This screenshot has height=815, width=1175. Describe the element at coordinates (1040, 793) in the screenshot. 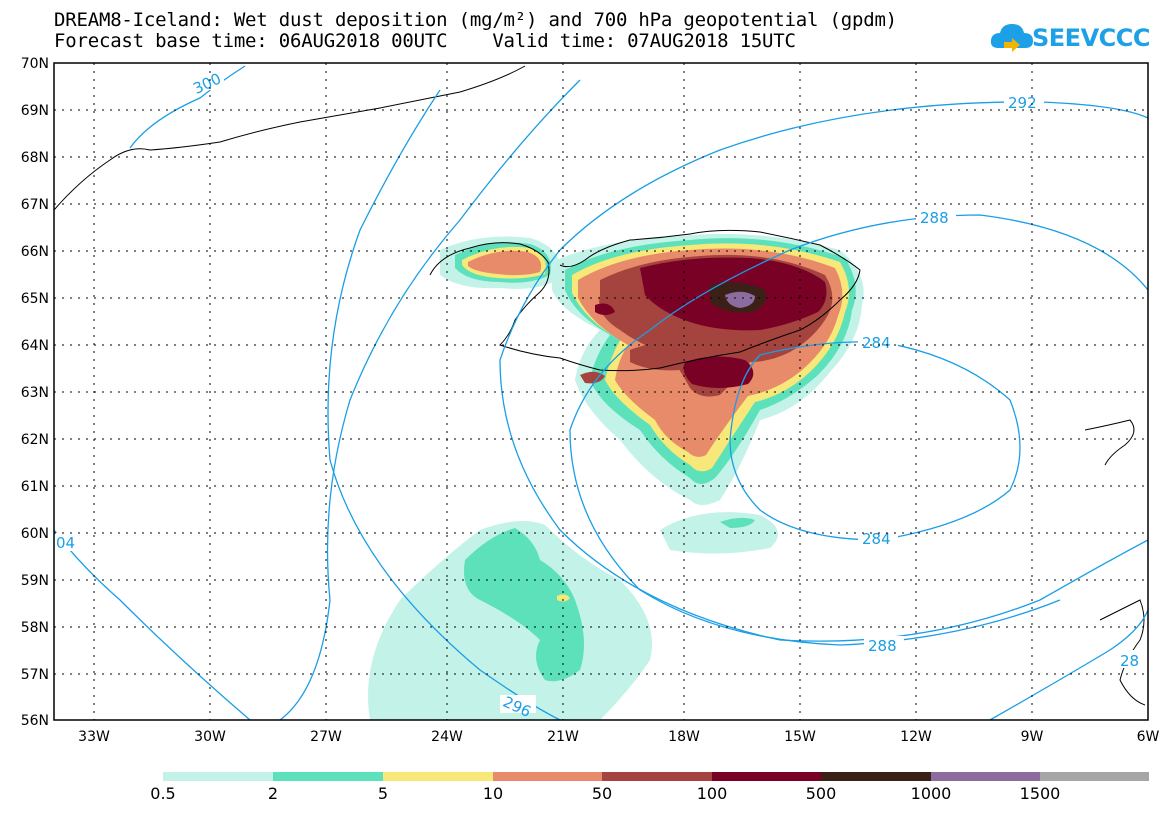

I see `legend-label: 1500` at that location.